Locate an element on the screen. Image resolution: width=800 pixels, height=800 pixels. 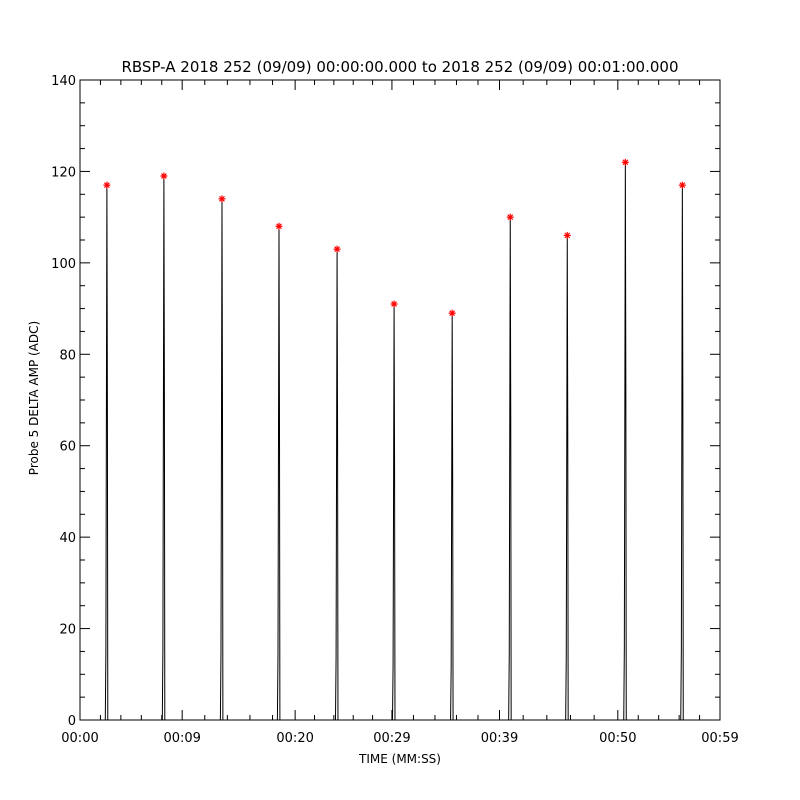
y-tick-label: 140 is located at coordinates (63, 81).